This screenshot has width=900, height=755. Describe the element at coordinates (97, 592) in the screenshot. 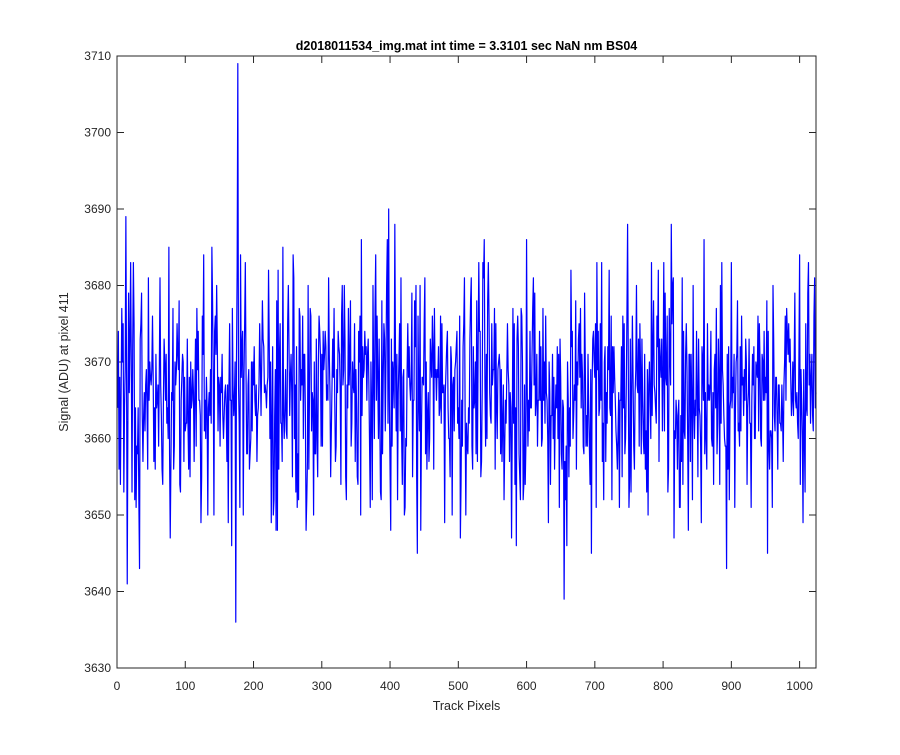

I see `y-tick-label: 3640` at that location.